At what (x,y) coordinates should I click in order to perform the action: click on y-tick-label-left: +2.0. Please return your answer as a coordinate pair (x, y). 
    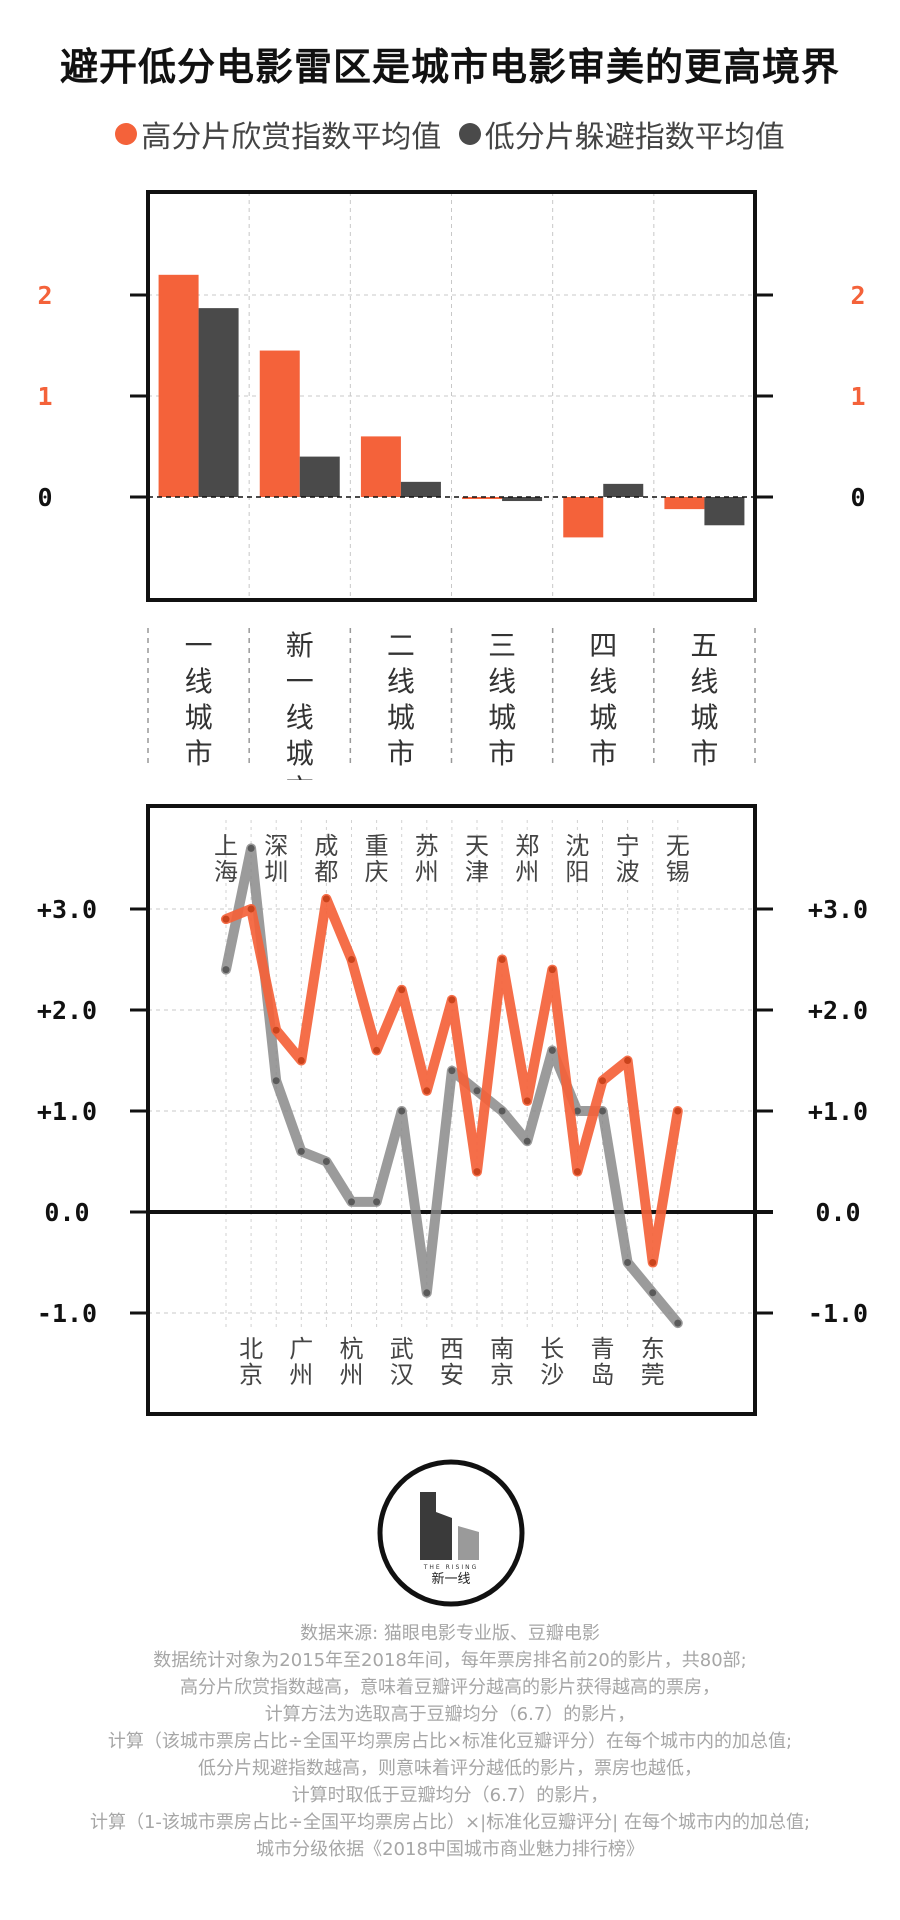
    Looking at the image, I should click on (67, 1010).